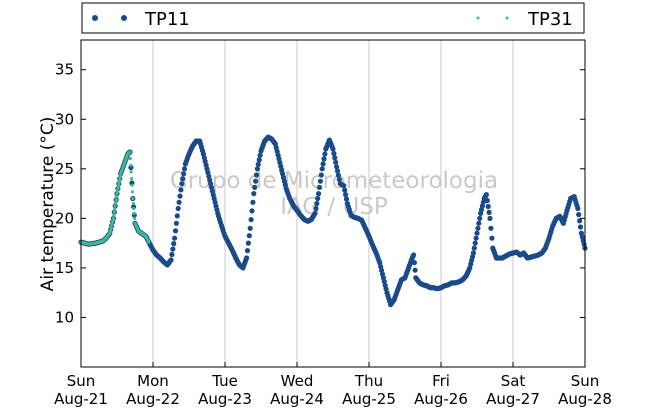  Describe the element at coordinates (64, 119) in the screenshot. I see `y-tick-label: 30` at that location.